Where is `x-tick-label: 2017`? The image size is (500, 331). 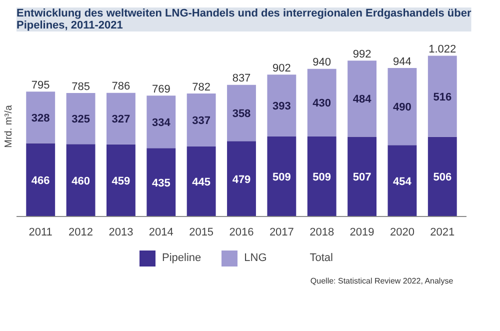
x-tick-label: 2017 is located at coordinates (281, 232).